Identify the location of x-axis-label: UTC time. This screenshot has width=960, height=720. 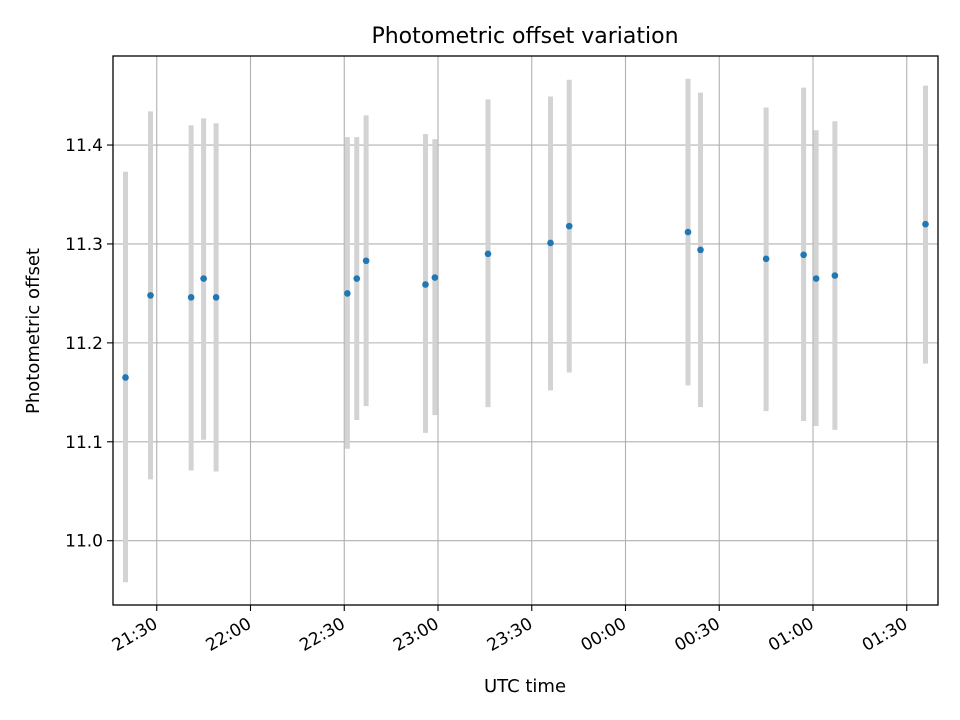
(525, 686).